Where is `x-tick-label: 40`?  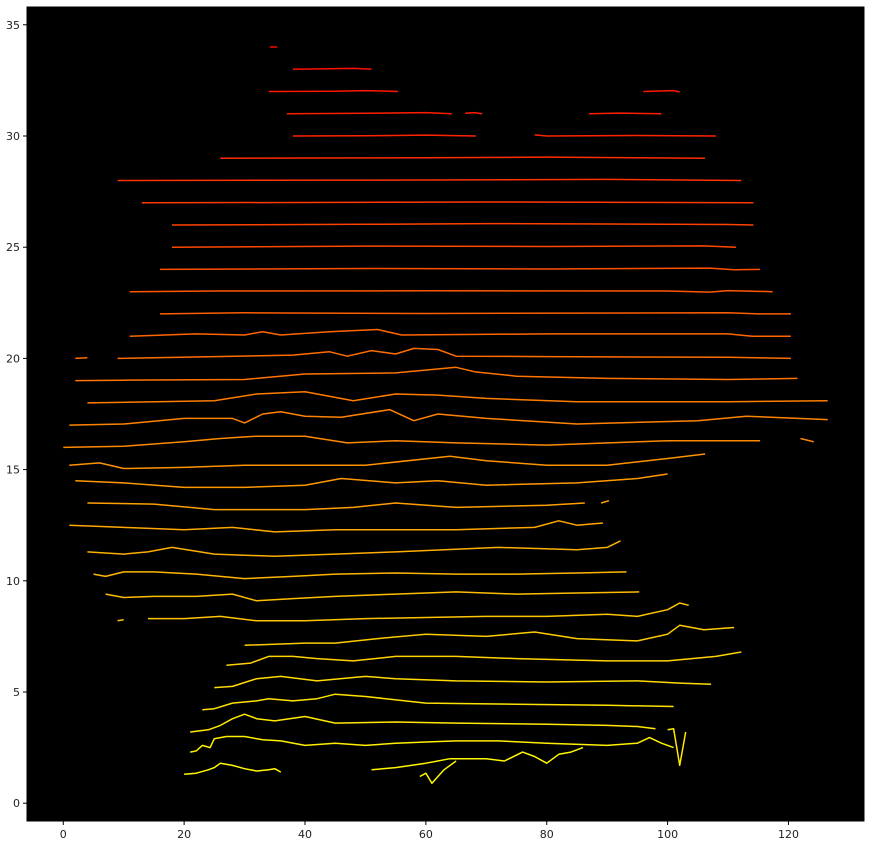
x-tick-label: 40 is located at coordinates (305, 834).